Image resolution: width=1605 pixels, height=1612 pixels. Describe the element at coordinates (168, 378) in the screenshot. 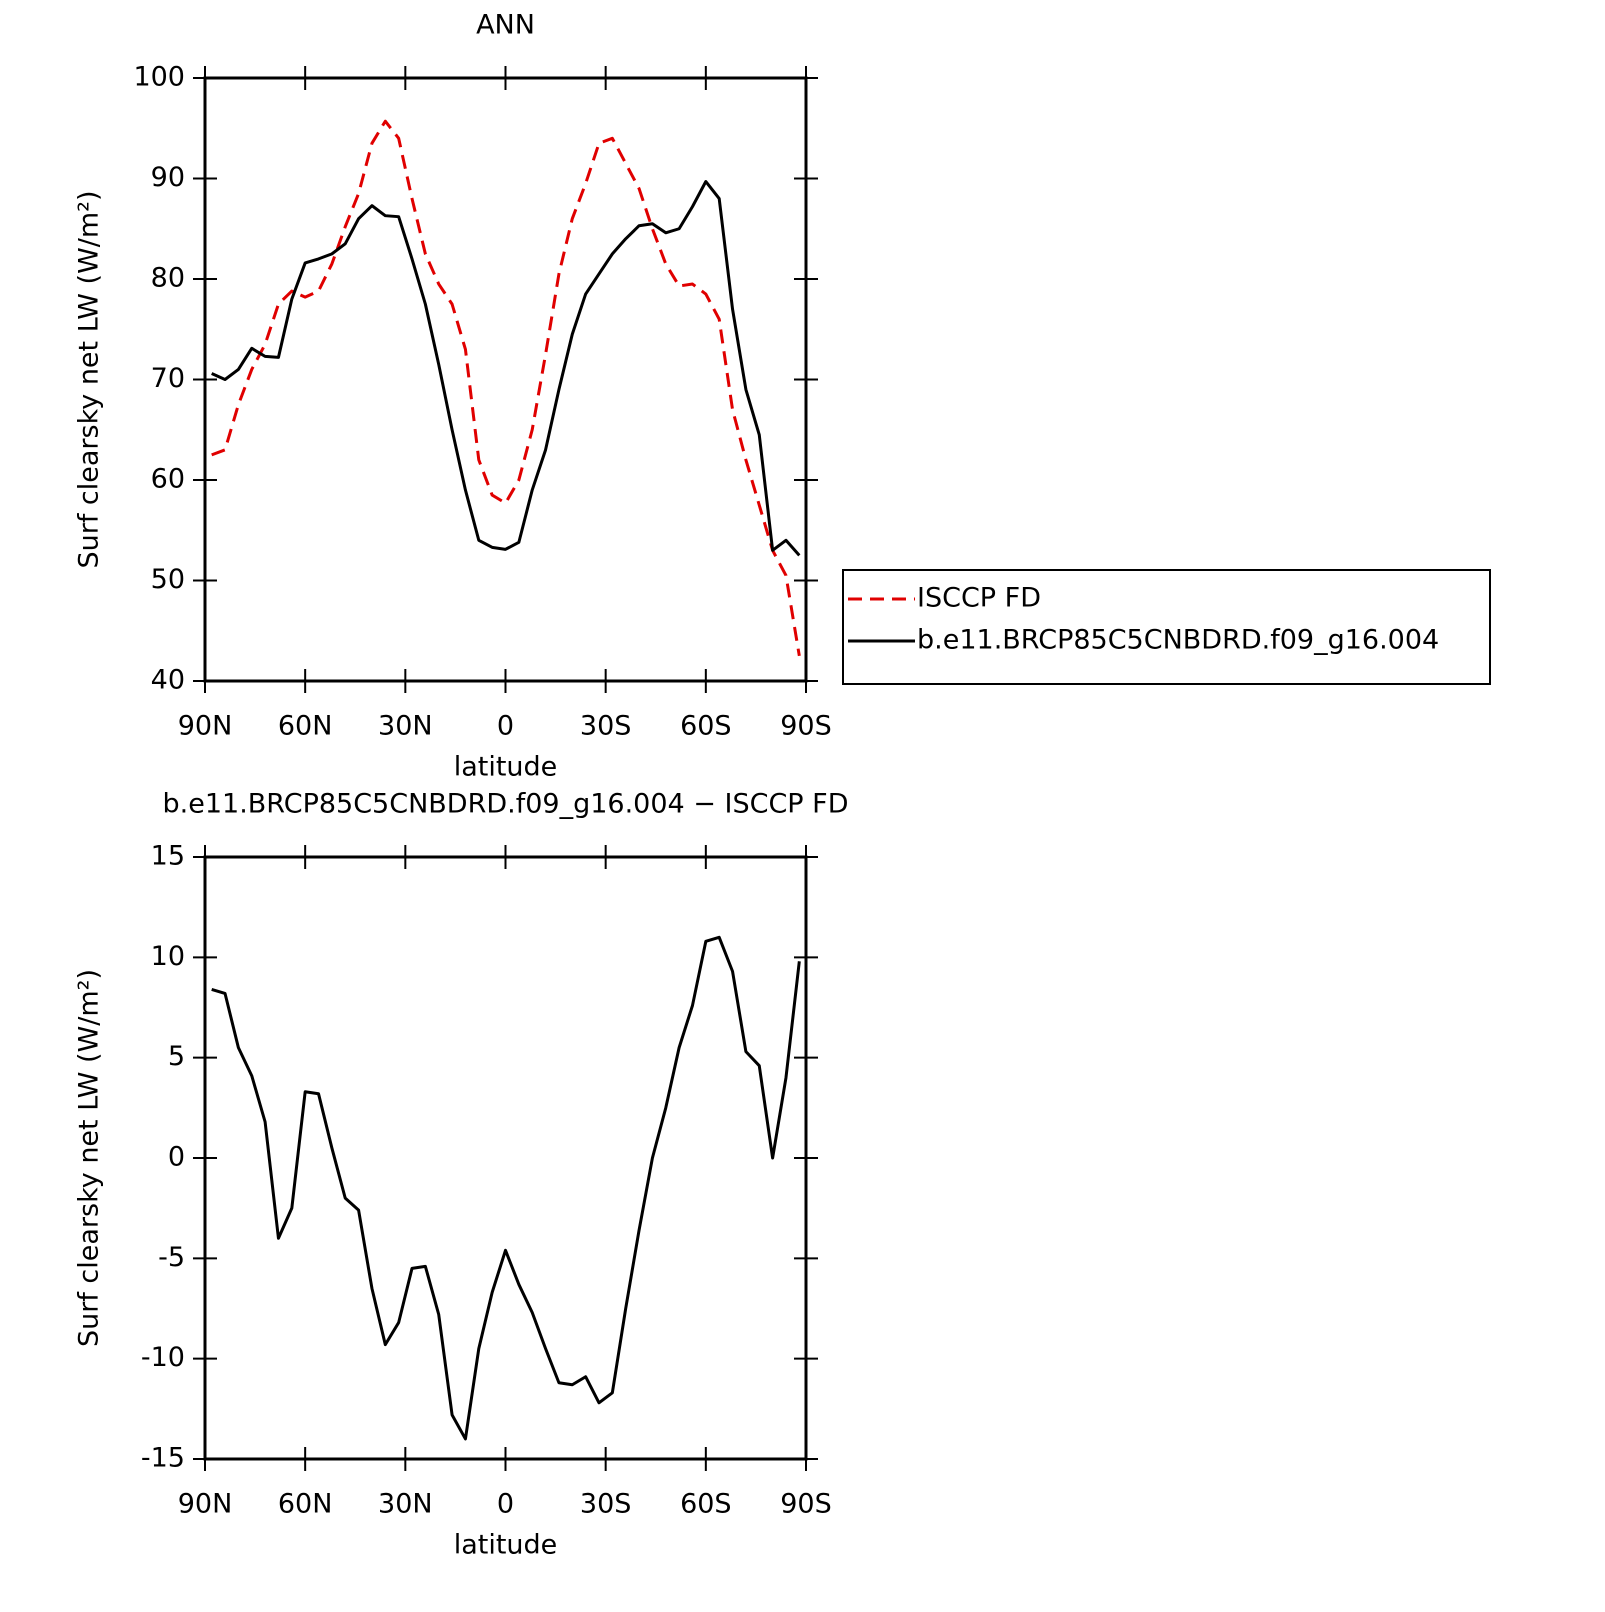

I see `y-tick-label: 70` at that location.